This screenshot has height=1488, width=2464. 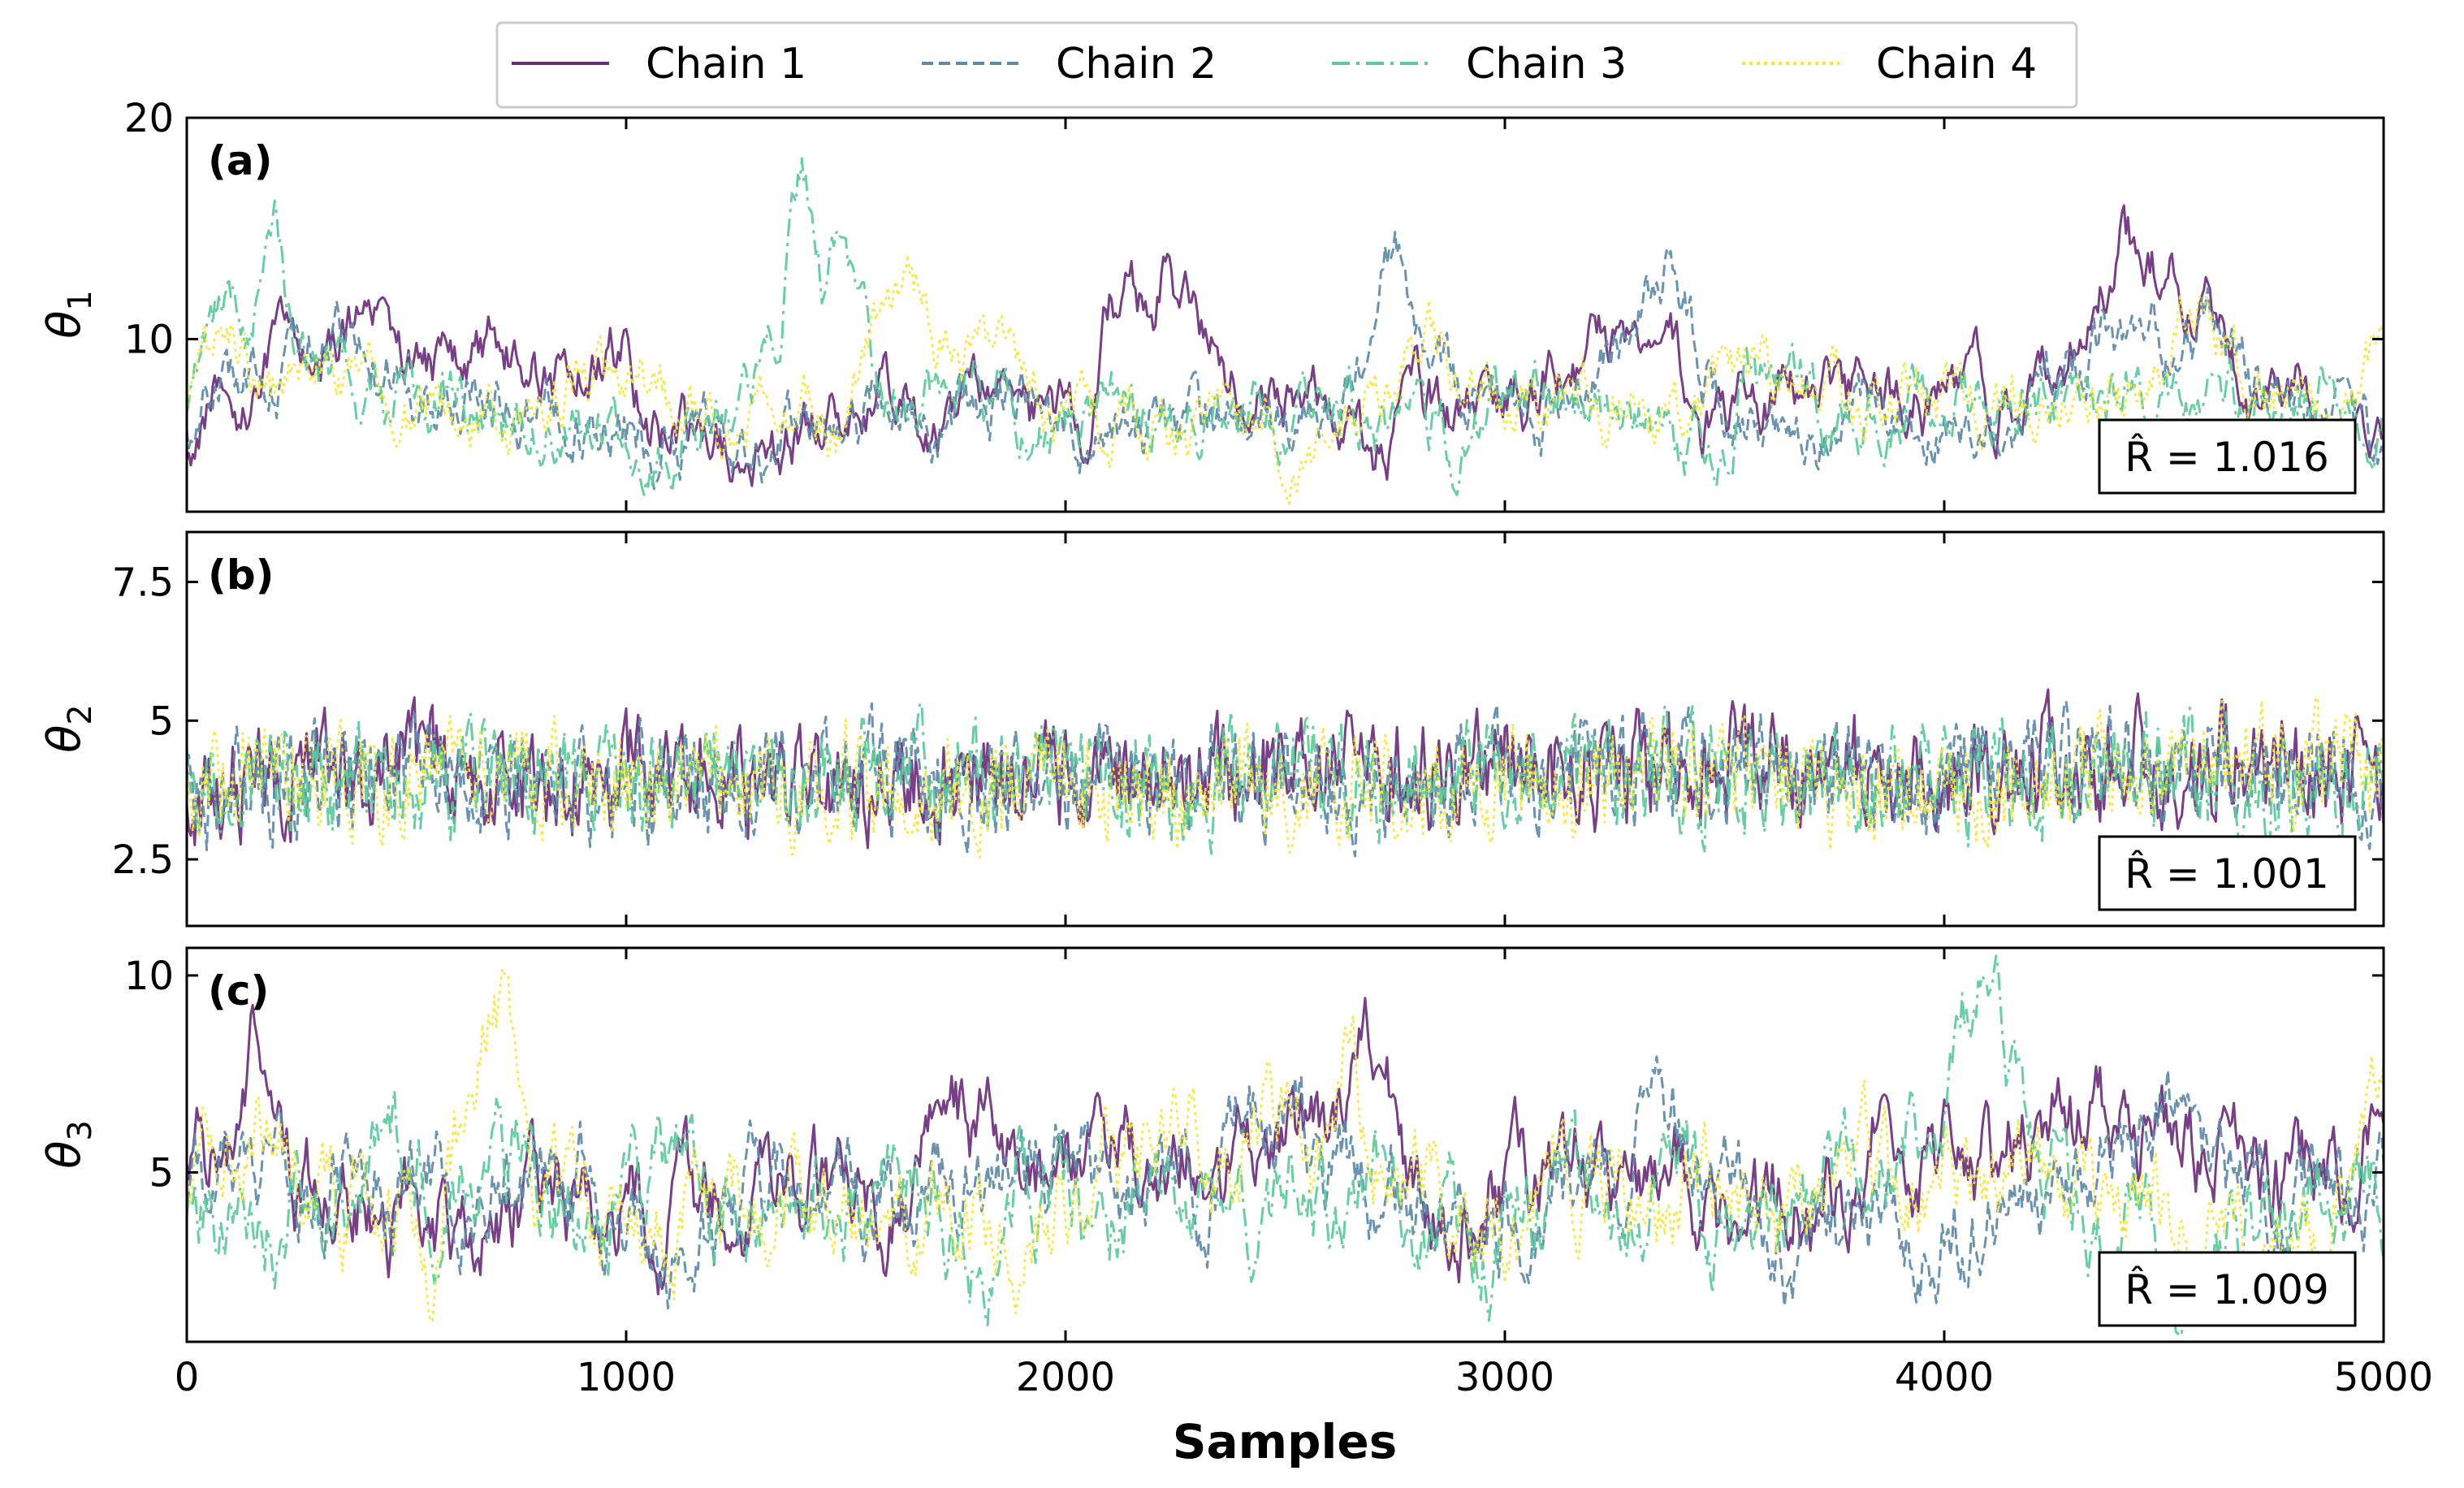 I want to click on panel-a-rhat-box: R̂ = 1.016, so click(x=2227, y=456).